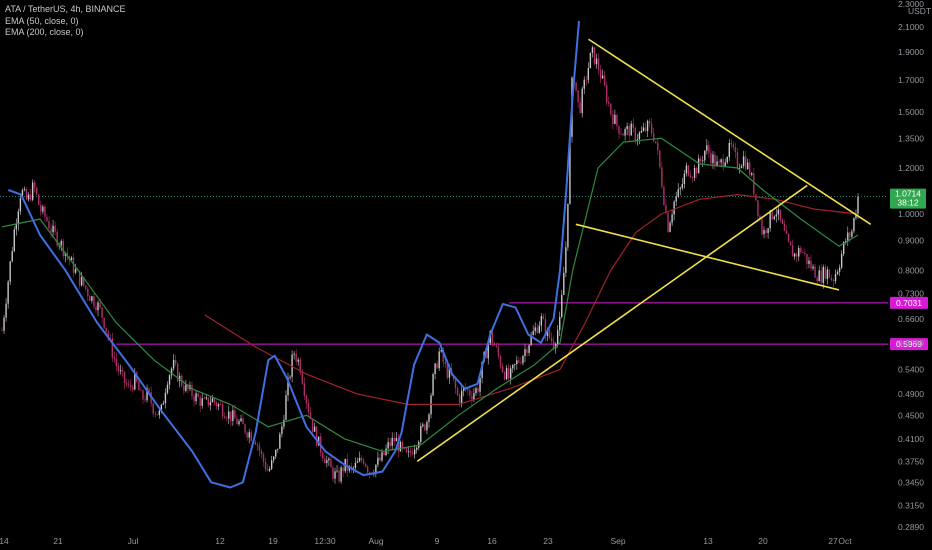 This screenshot has height=550, width=932. Describe the element at coordinates (273, 541) in the screenshot. I see `x-tick-label: 19` at that location.